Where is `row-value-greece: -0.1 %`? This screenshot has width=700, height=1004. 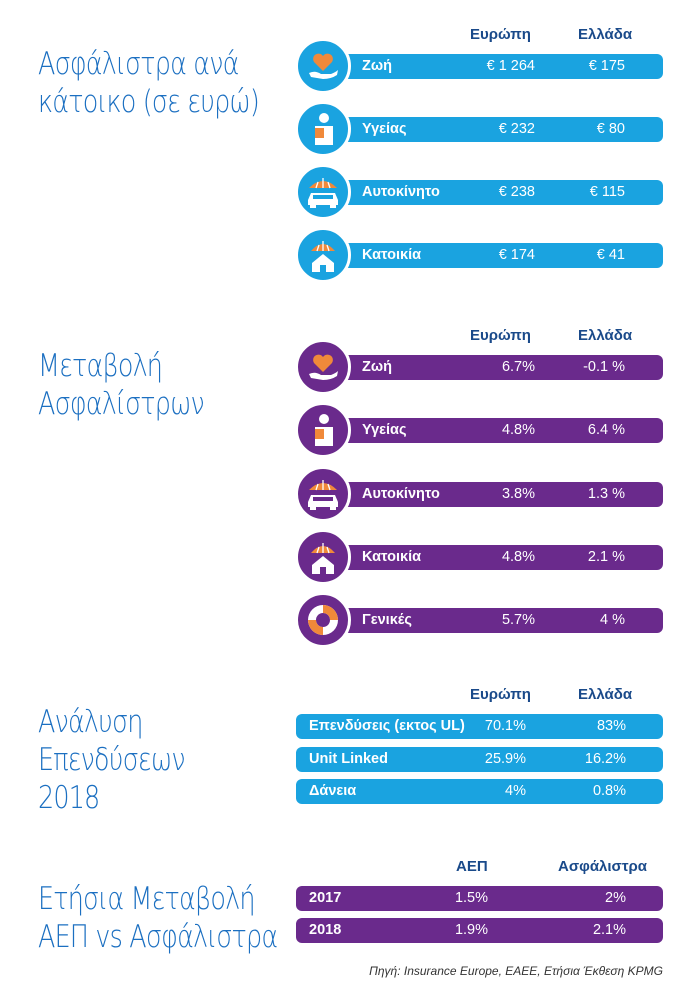 row-value-greece: -0.1 % is located at coordinates (604, 367).